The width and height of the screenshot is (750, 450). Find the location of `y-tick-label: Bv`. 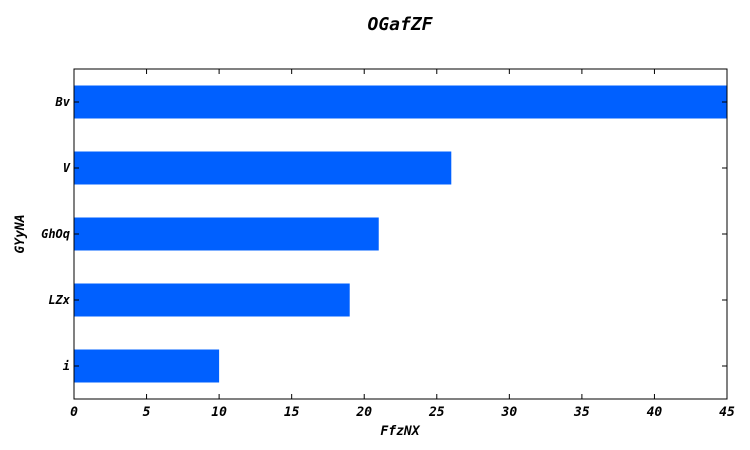

y-tick-label: Bv is located at coordinates (63, 102).